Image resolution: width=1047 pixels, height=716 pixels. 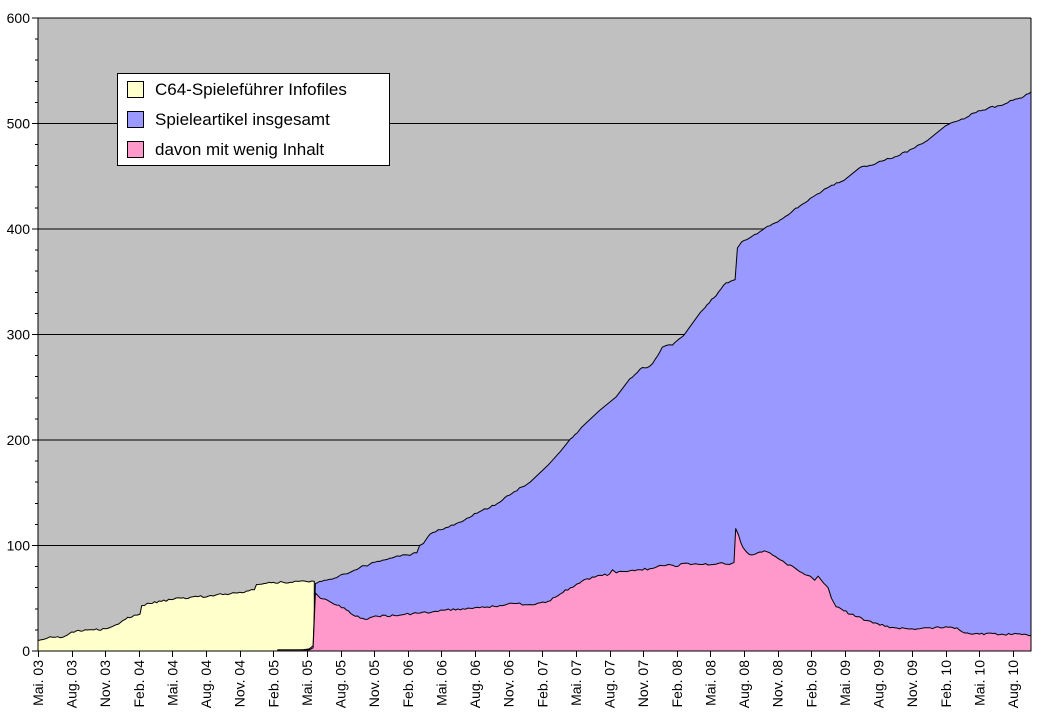 What do you see at coordinates (408, 684) in the screenshot?
I see `x-tick-label: Feb. 06` at bounding box center [408, 684].